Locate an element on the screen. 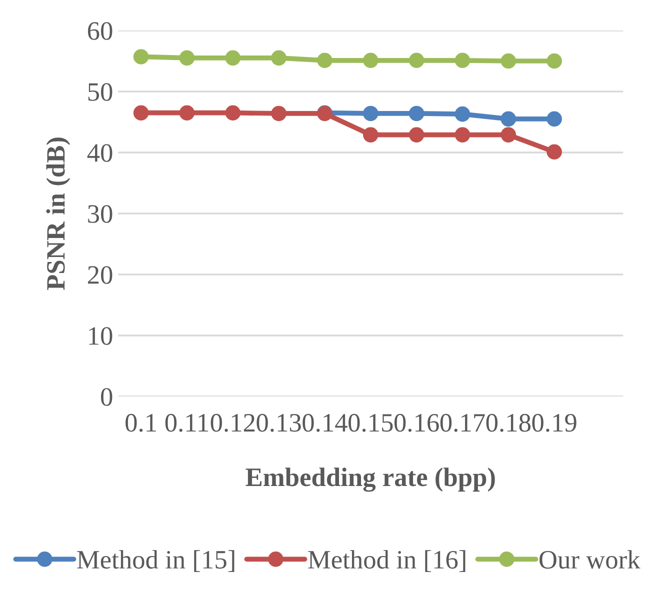 Image resolution: width=656 pixels, height=610 pixels. y-tick-label: 0 is located at coordinates (106, 397).